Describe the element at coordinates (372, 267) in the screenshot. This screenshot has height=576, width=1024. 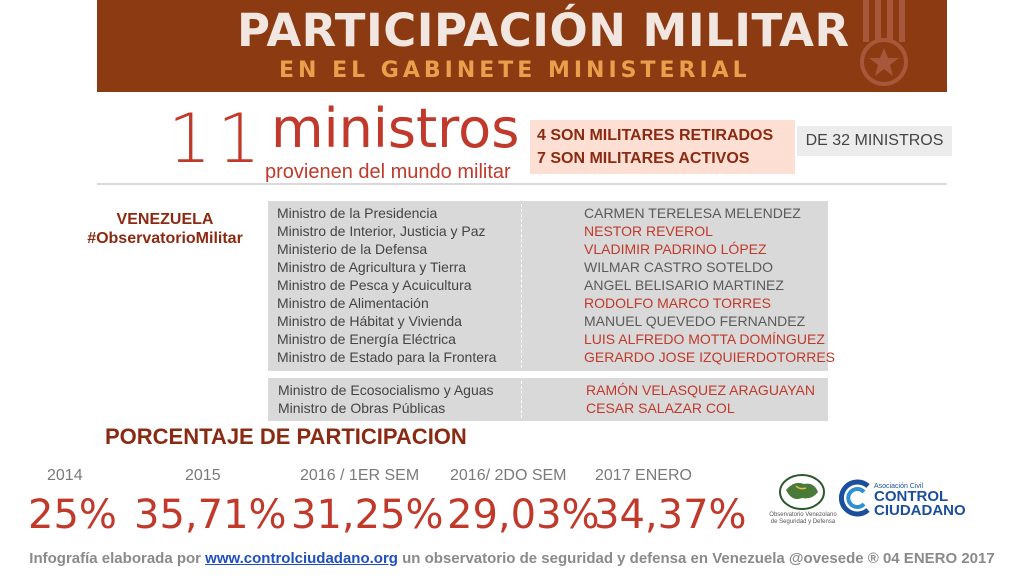
I see `minister-position: Ministro de Agricultura y Tierra` at that location.